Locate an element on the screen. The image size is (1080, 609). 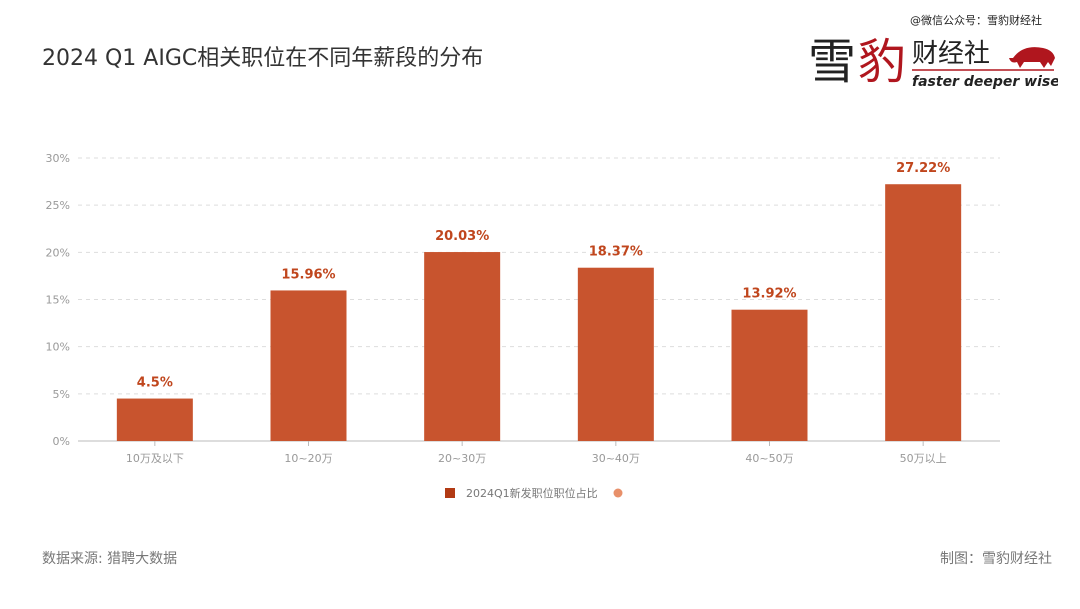
data-label: 18.37% is located at coordinates (616, 252).